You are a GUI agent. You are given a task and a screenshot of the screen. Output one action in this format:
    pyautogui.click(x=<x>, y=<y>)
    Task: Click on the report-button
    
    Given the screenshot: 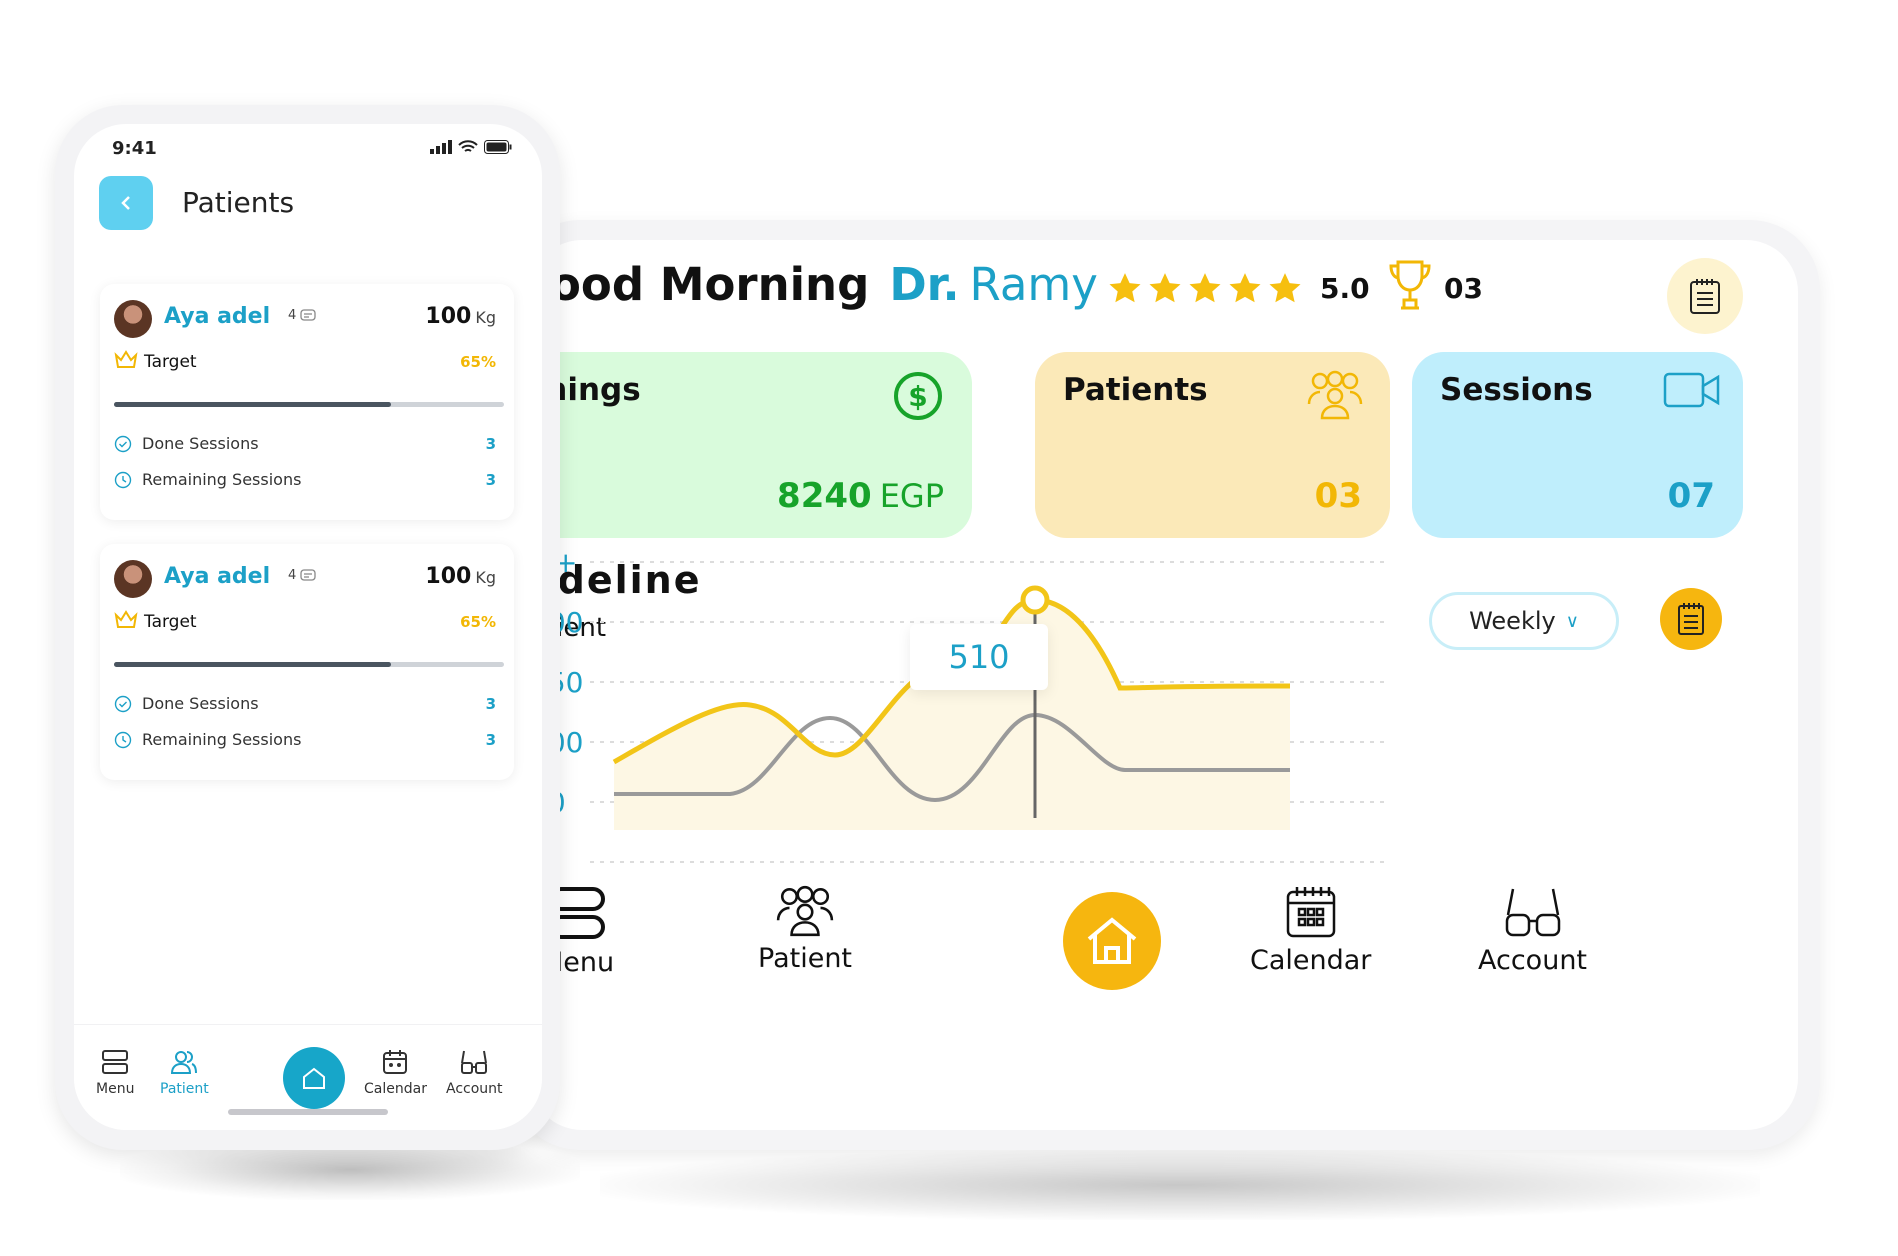 What is the action you would take?
    pyautogui.click(x=1691, y=619)
    